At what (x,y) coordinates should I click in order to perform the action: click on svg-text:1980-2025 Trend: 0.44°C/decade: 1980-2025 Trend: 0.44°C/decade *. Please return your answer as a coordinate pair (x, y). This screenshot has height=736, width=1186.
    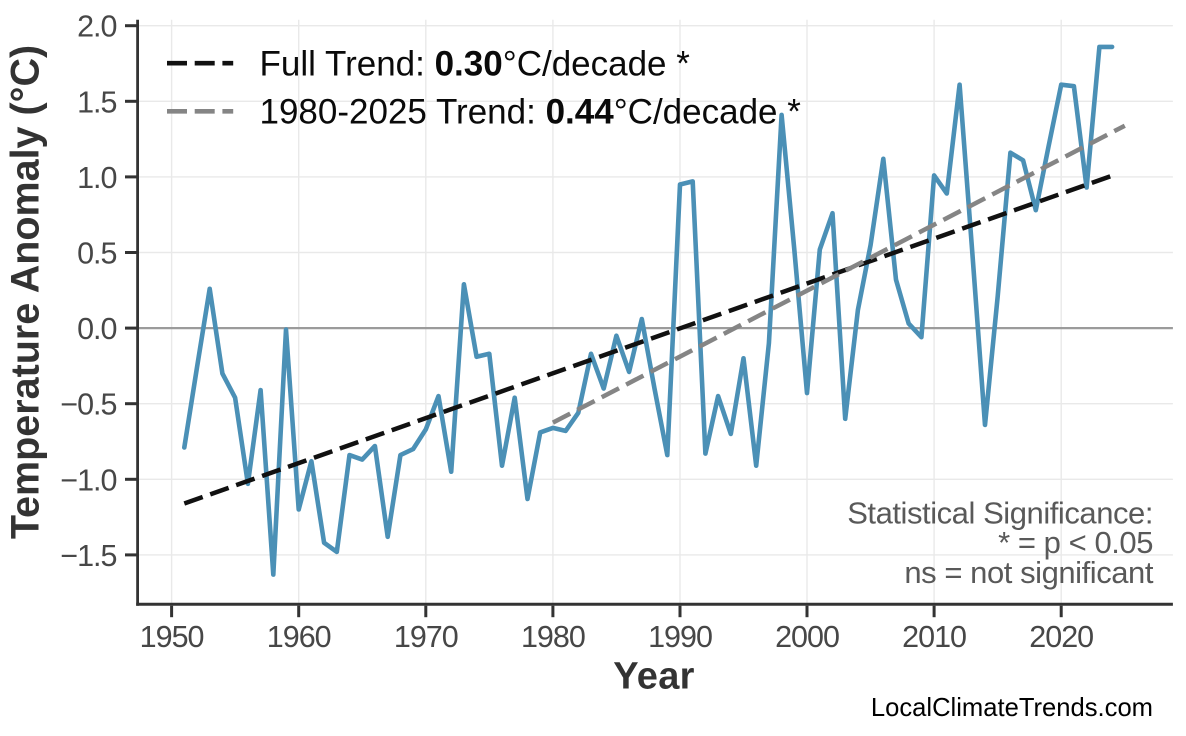
    Looking at the image, I should click on (531, 111).